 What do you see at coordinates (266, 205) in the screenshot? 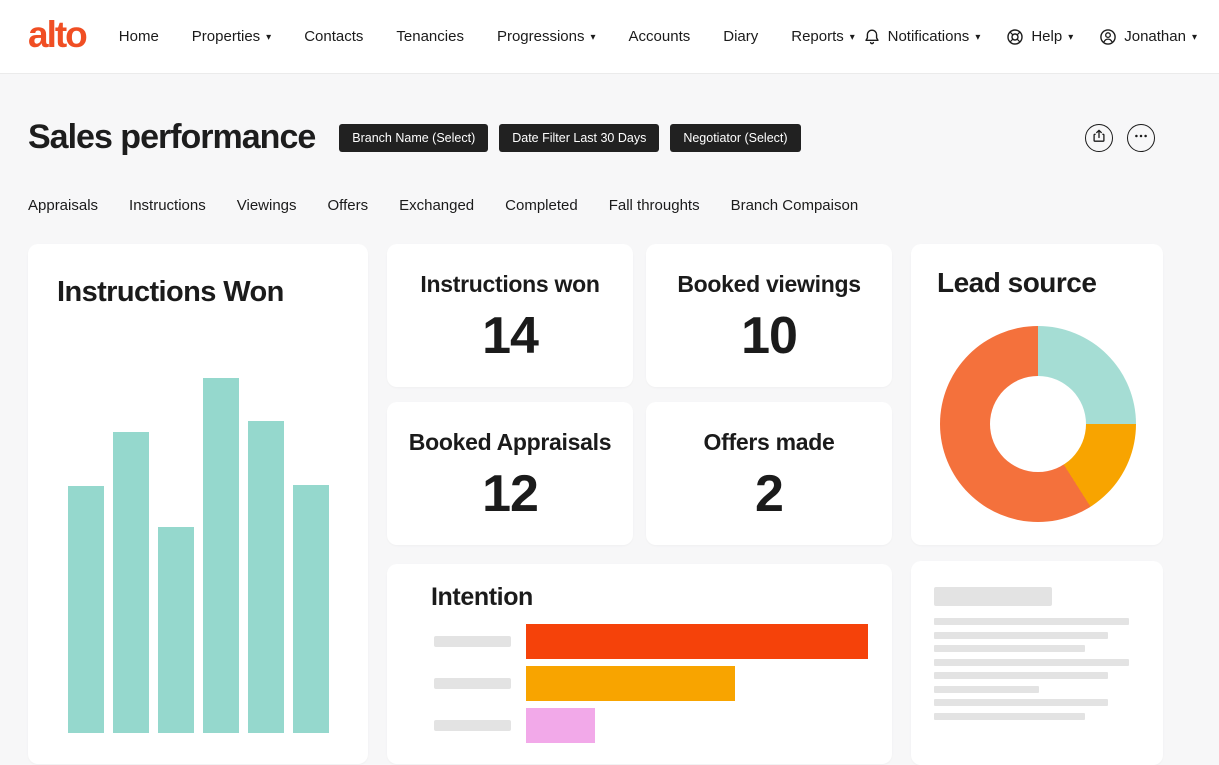
I see `tab-viewings: Viewings` at bounding box center [266, 205].